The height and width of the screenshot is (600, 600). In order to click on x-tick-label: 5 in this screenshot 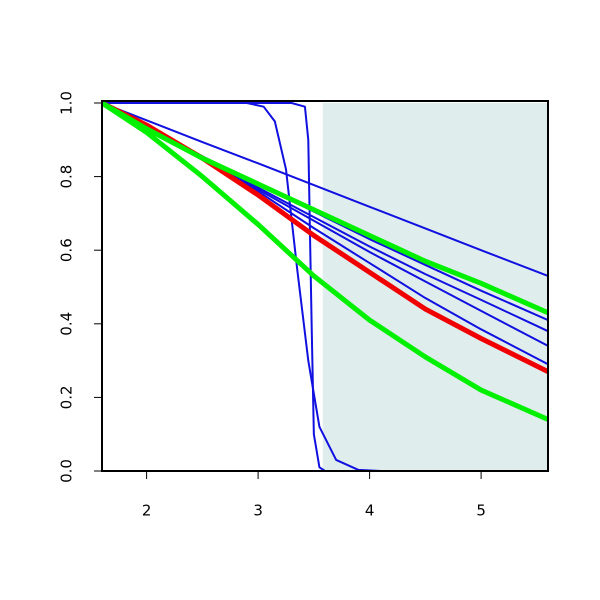, I will do `click(481, 511)`.